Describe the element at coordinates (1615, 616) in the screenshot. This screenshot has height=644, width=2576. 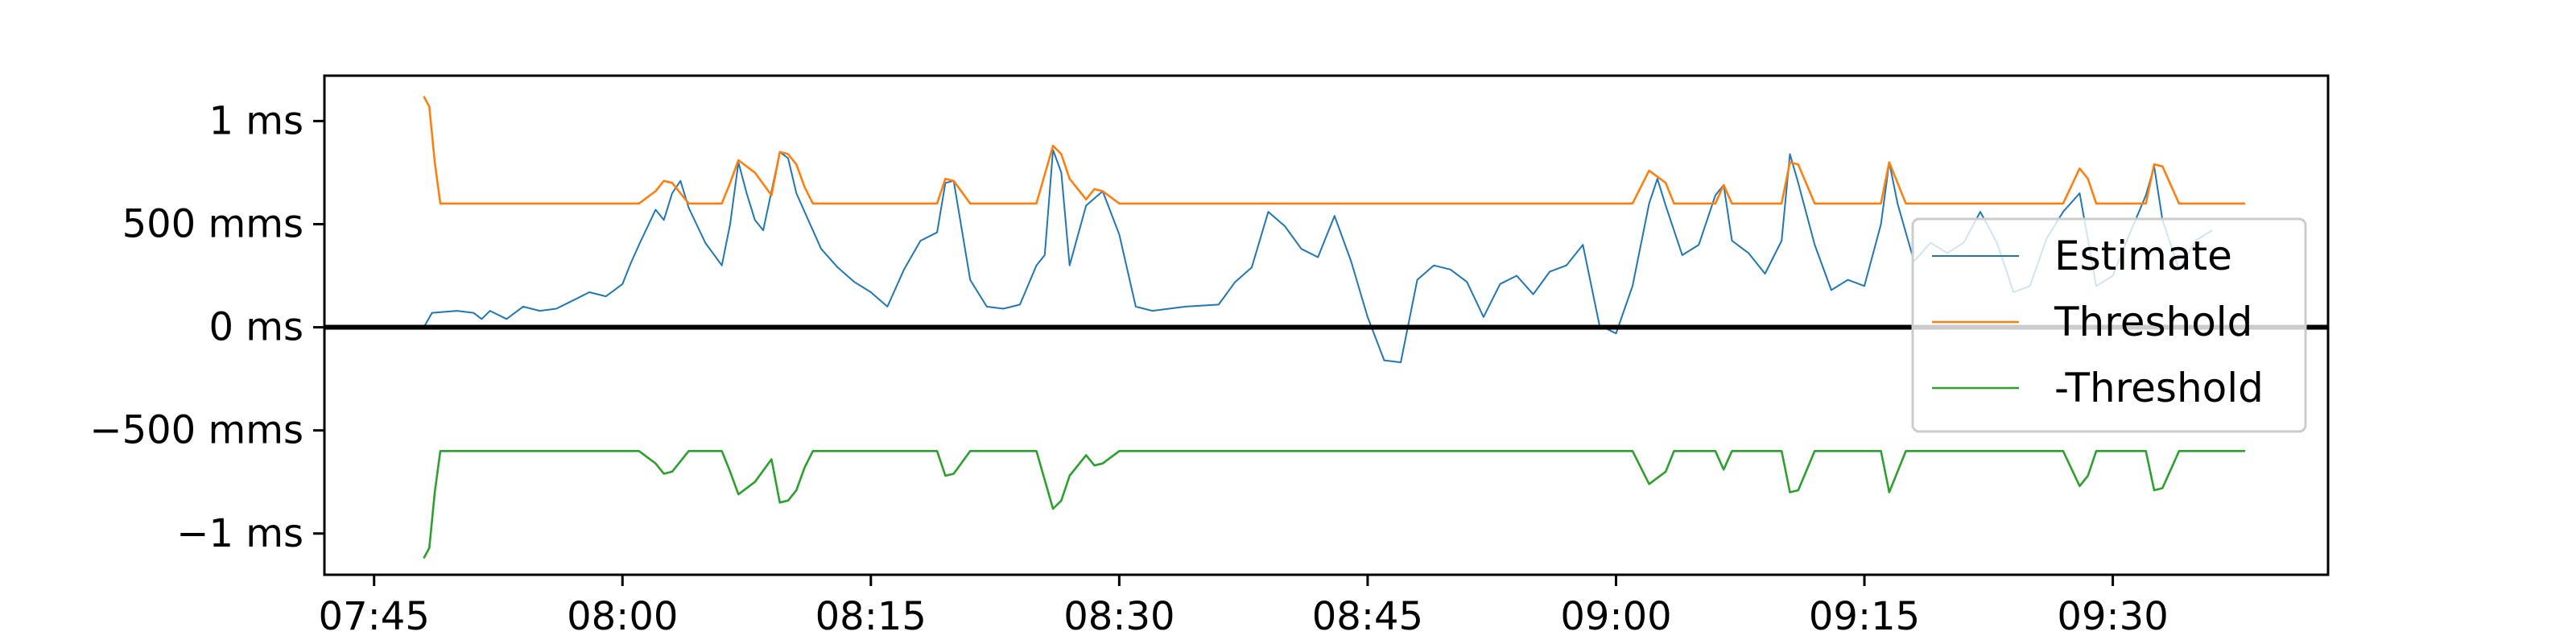
I see `x-tick-label: 09:00` at that location.